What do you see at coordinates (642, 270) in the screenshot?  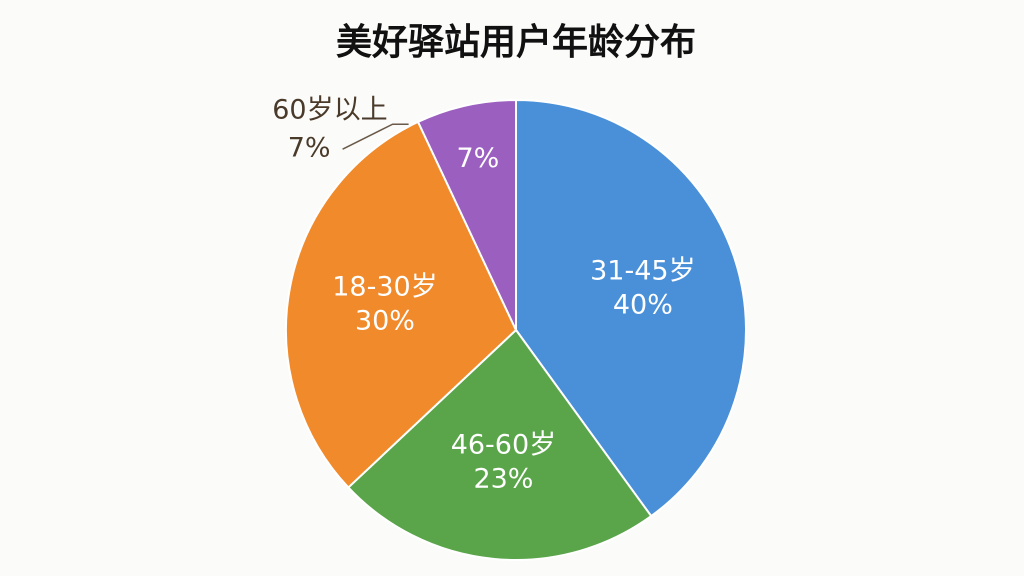 I see `slice-category-label: 31-45岁` at bounding box center [642, 270].